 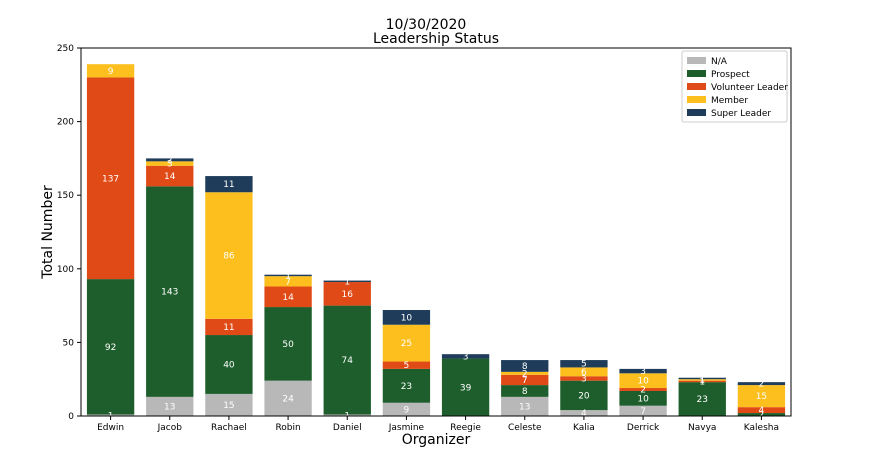 I want to click on bar-value-label: 23, so click(x=406, y=387).